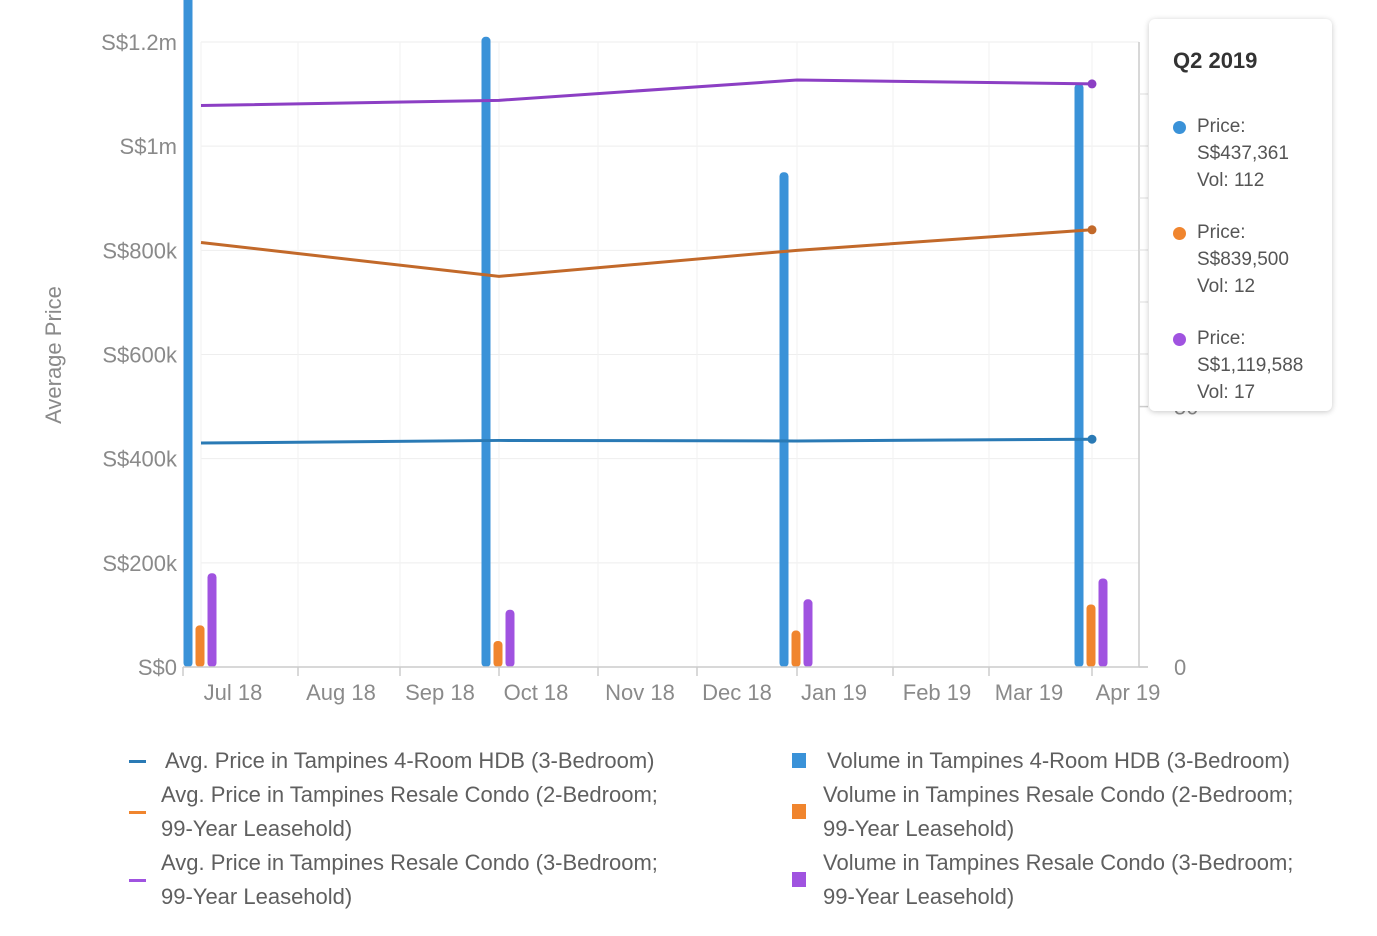 The width and height of the screenshot is (1377, 936). What do you see at coordinates (1243, 153) in the screenshot?
I see `tooltip-price-value: S$437,361` at bounding box center [1243, 153].